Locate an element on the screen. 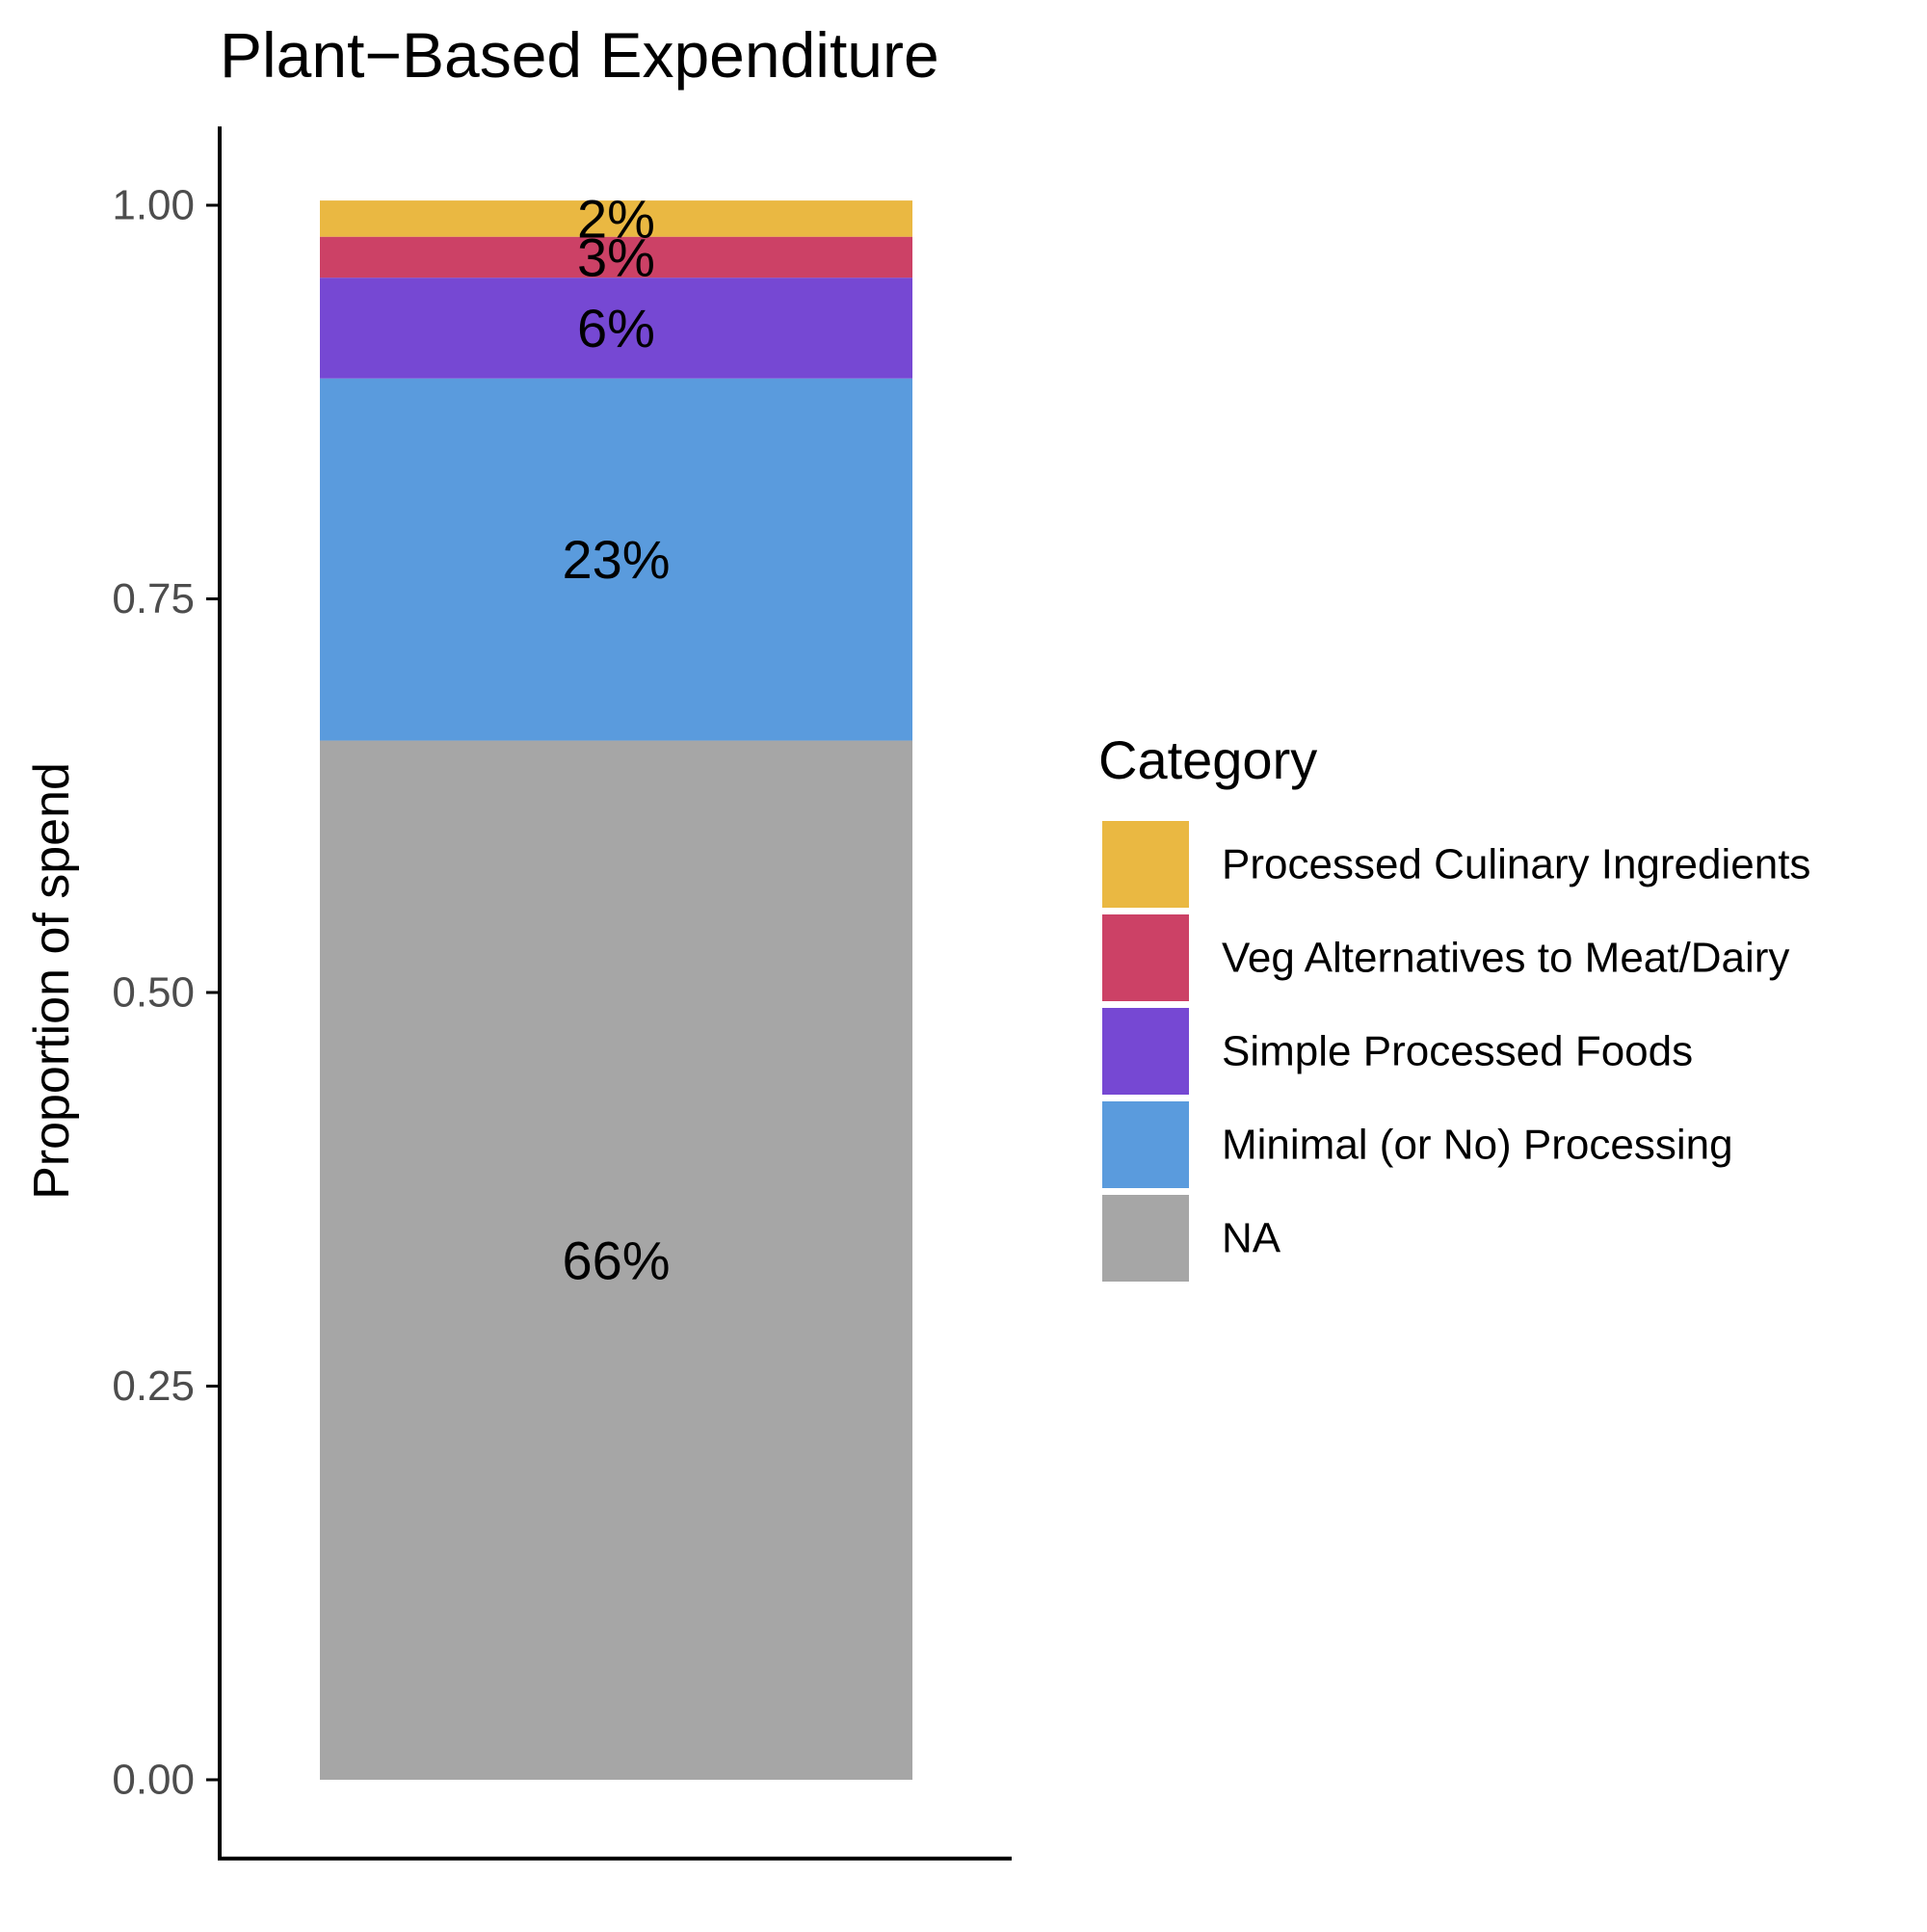 The width and height of the screenshot is (1927, 1932). y-tick-label: 1.00 is located at coordinates (153, 205).